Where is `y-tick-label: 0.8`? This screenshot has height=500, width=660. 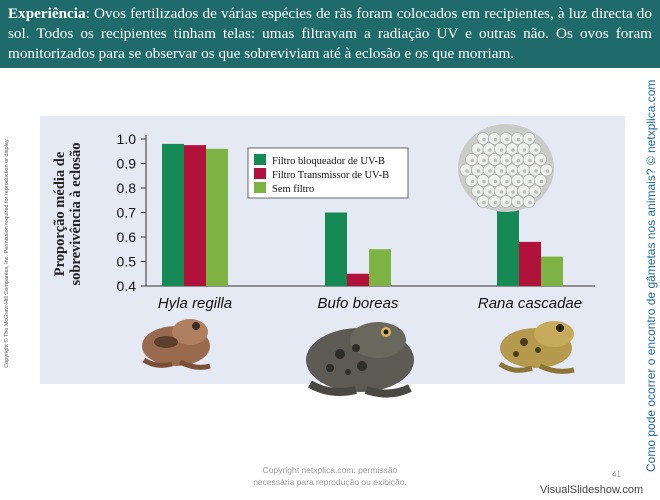
y-tick-label: 0.8 is located at coordinates (127, 188).